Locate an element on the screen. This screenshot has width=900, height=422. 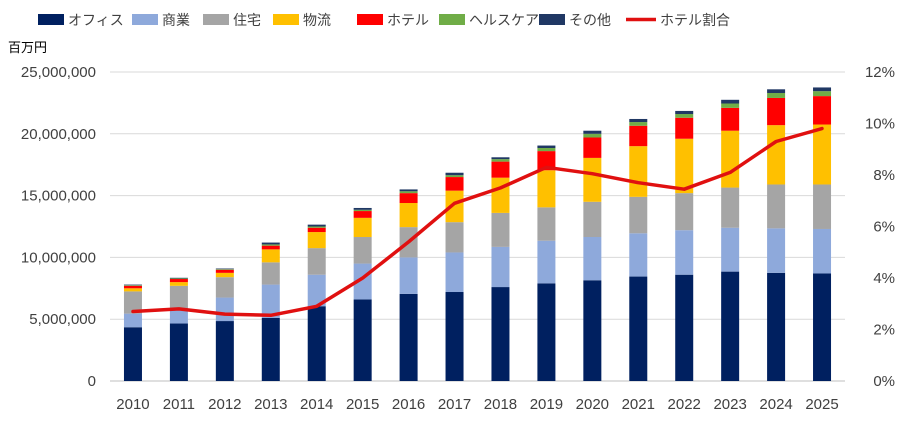
legend-item: ホテル is located at coordinates (393, 21).